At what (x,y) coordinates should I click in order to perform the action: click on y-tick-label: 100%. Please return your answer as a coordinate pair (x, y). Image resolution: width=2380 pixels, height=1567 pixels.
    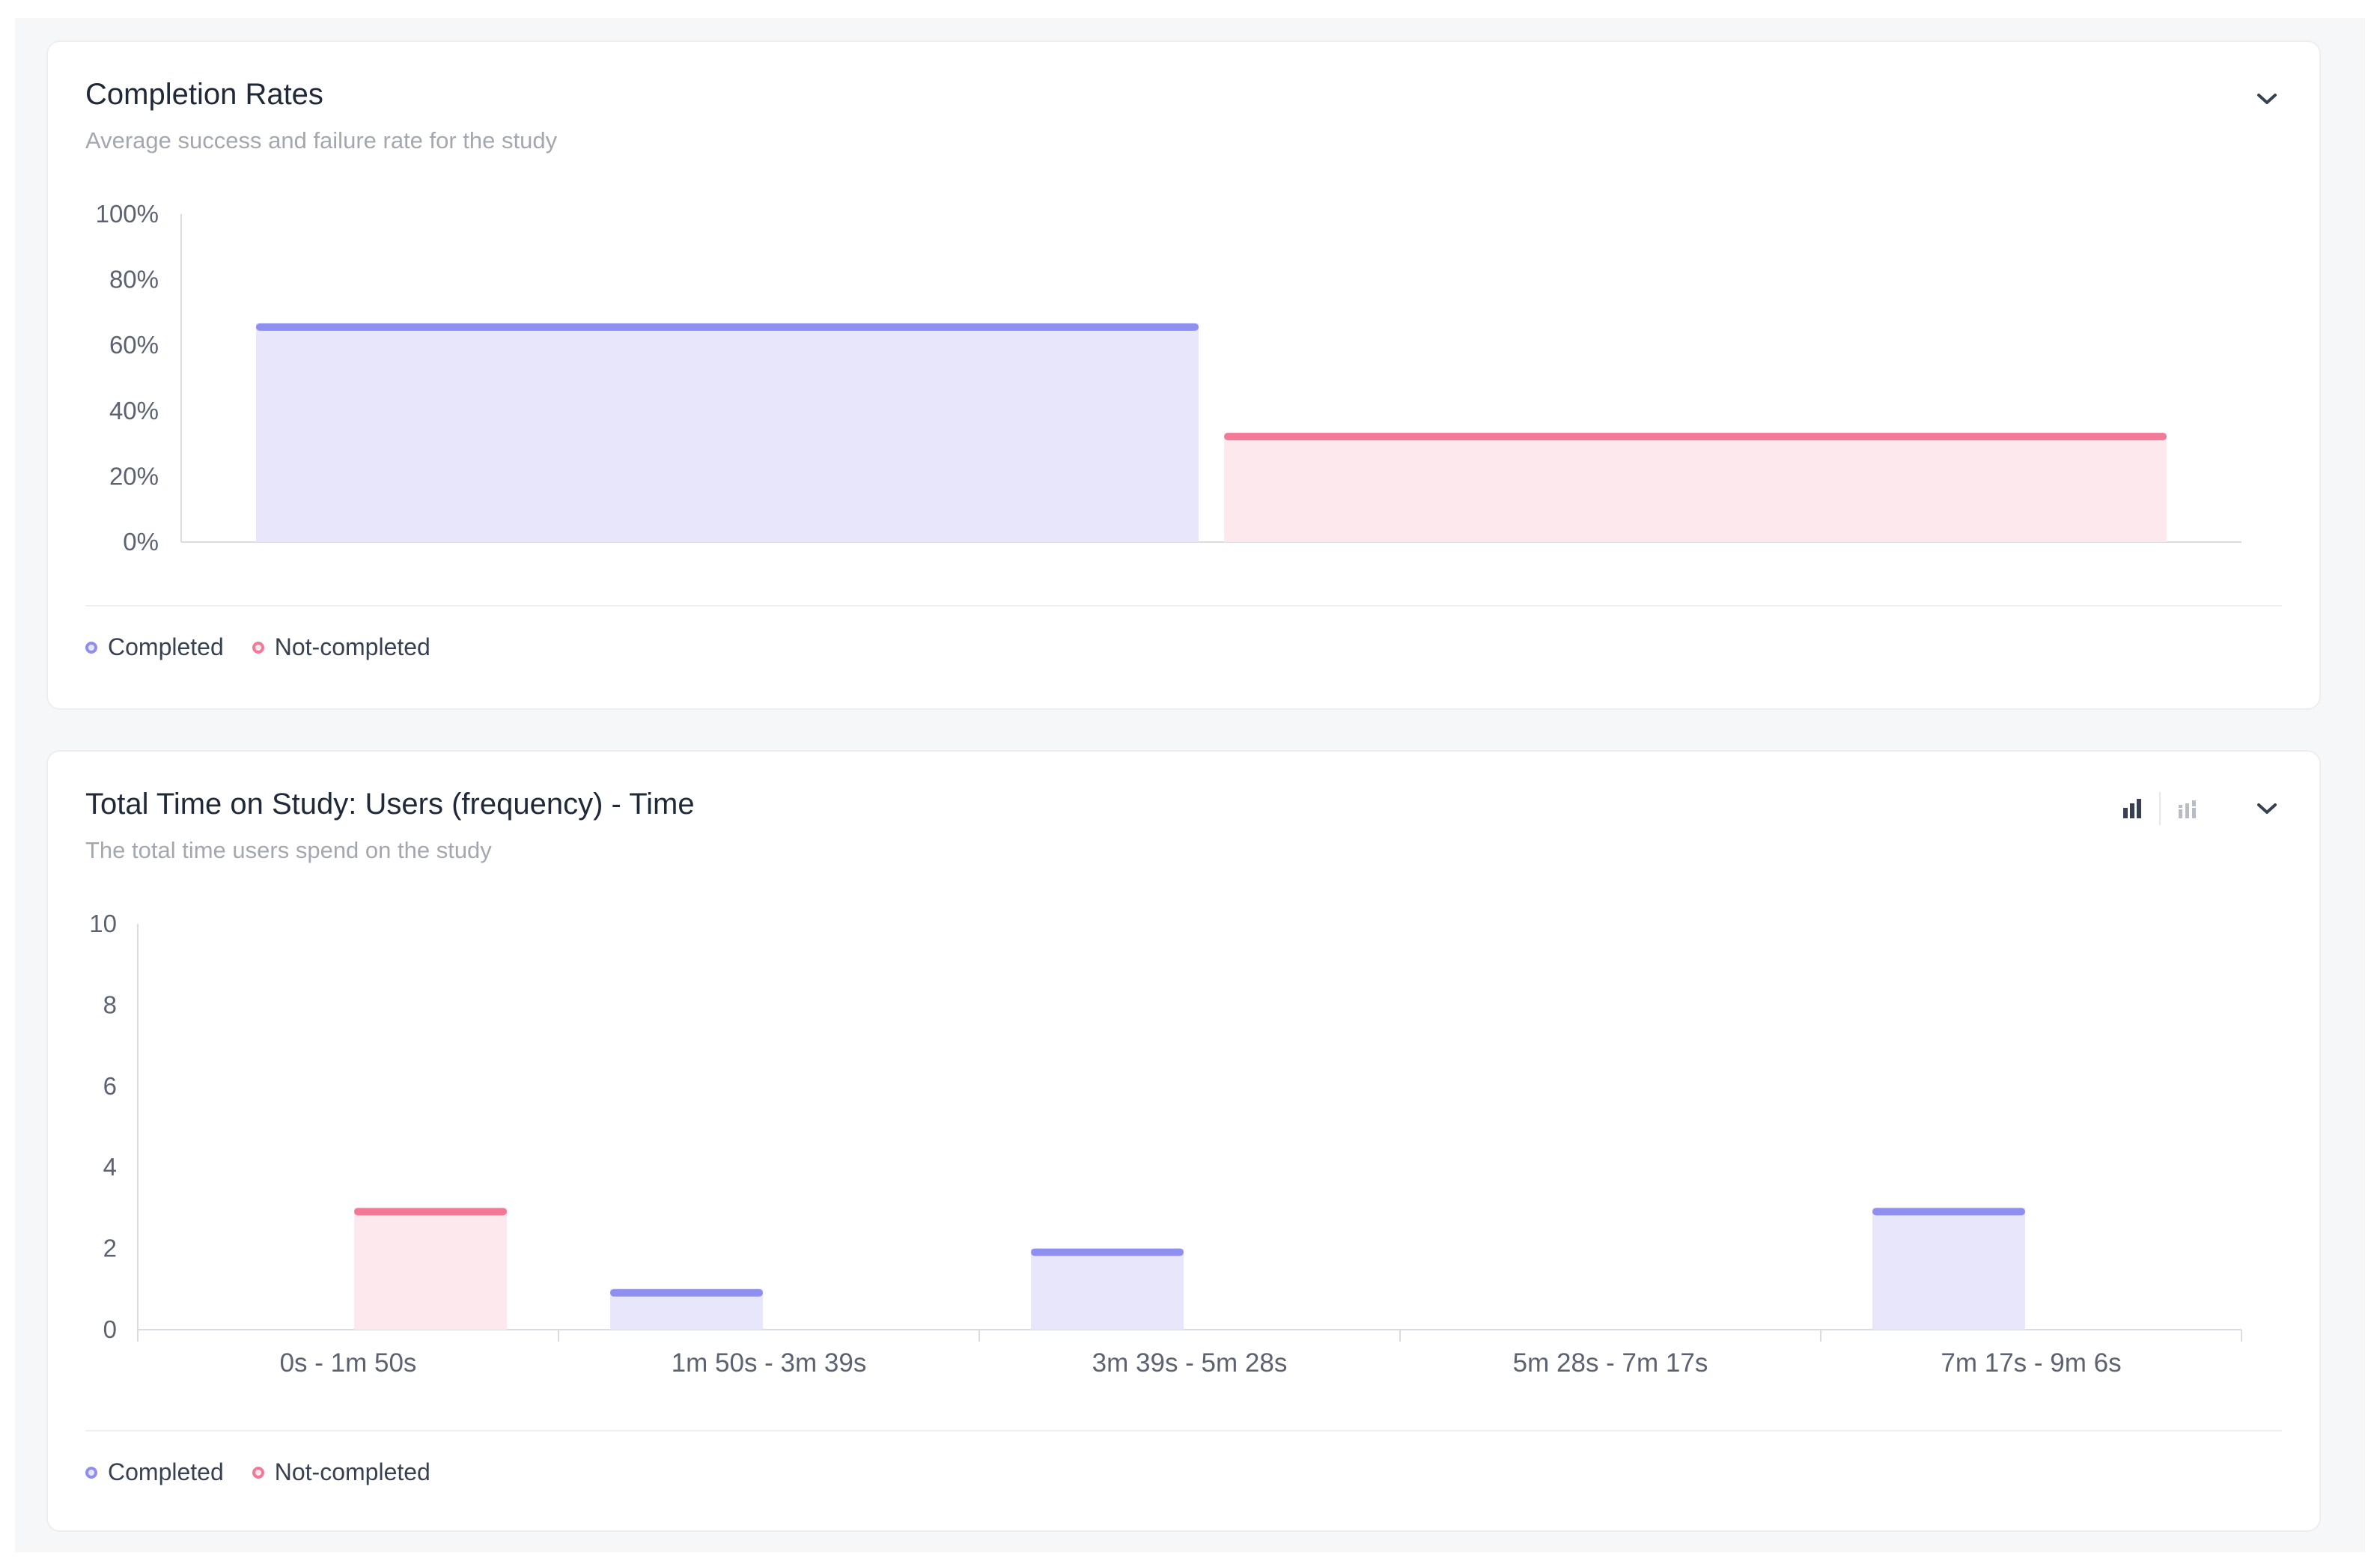
    Looking at the image, I should click on (127, 214).